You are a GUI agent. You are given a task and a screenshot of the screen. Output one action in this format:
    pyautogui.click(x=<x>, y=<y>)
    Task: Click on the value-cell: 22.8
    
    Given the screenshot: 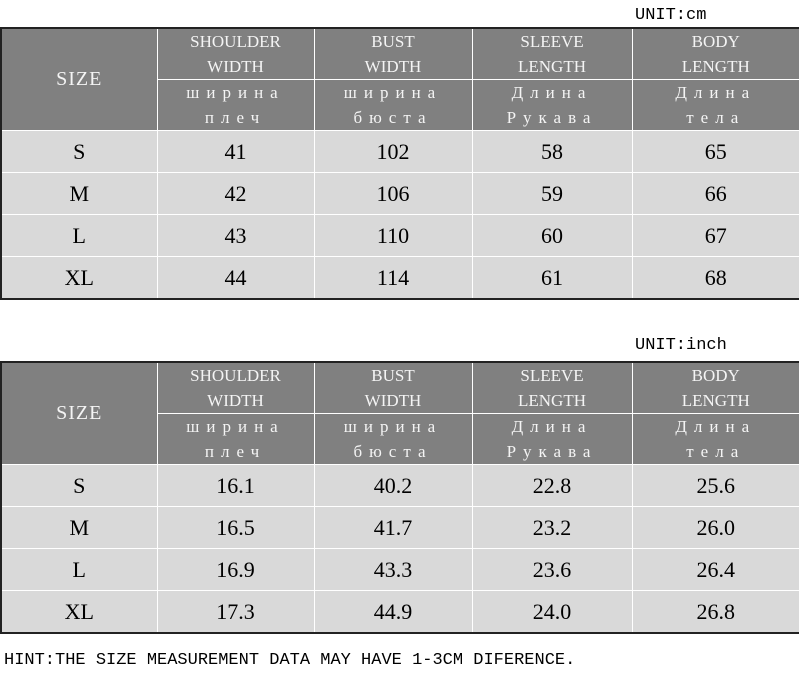 What is the action you would take?
    pyautogui.click(x=552, y=485)
    